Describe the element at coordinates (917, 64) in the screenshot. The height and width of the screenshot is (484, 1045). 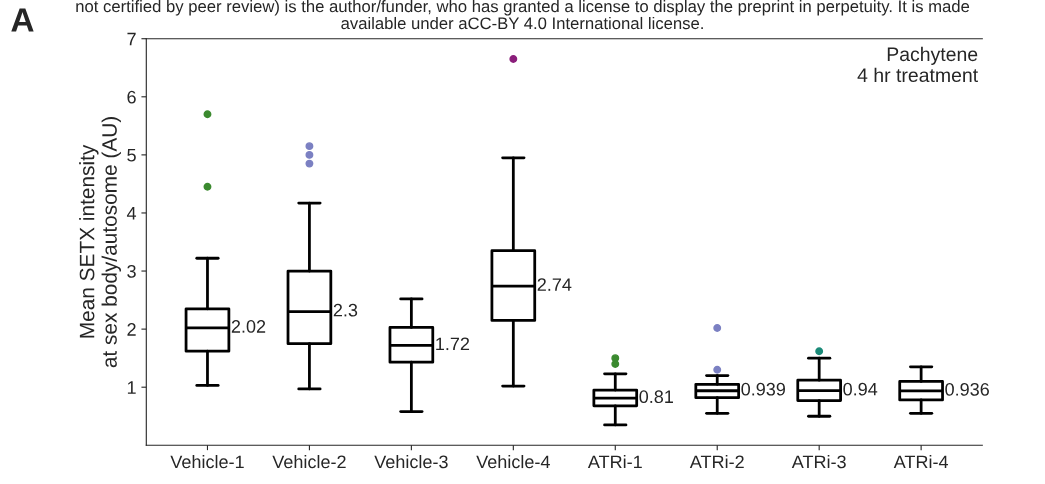
I see `annotation: Pachytene 4 hr treatment` at that location.